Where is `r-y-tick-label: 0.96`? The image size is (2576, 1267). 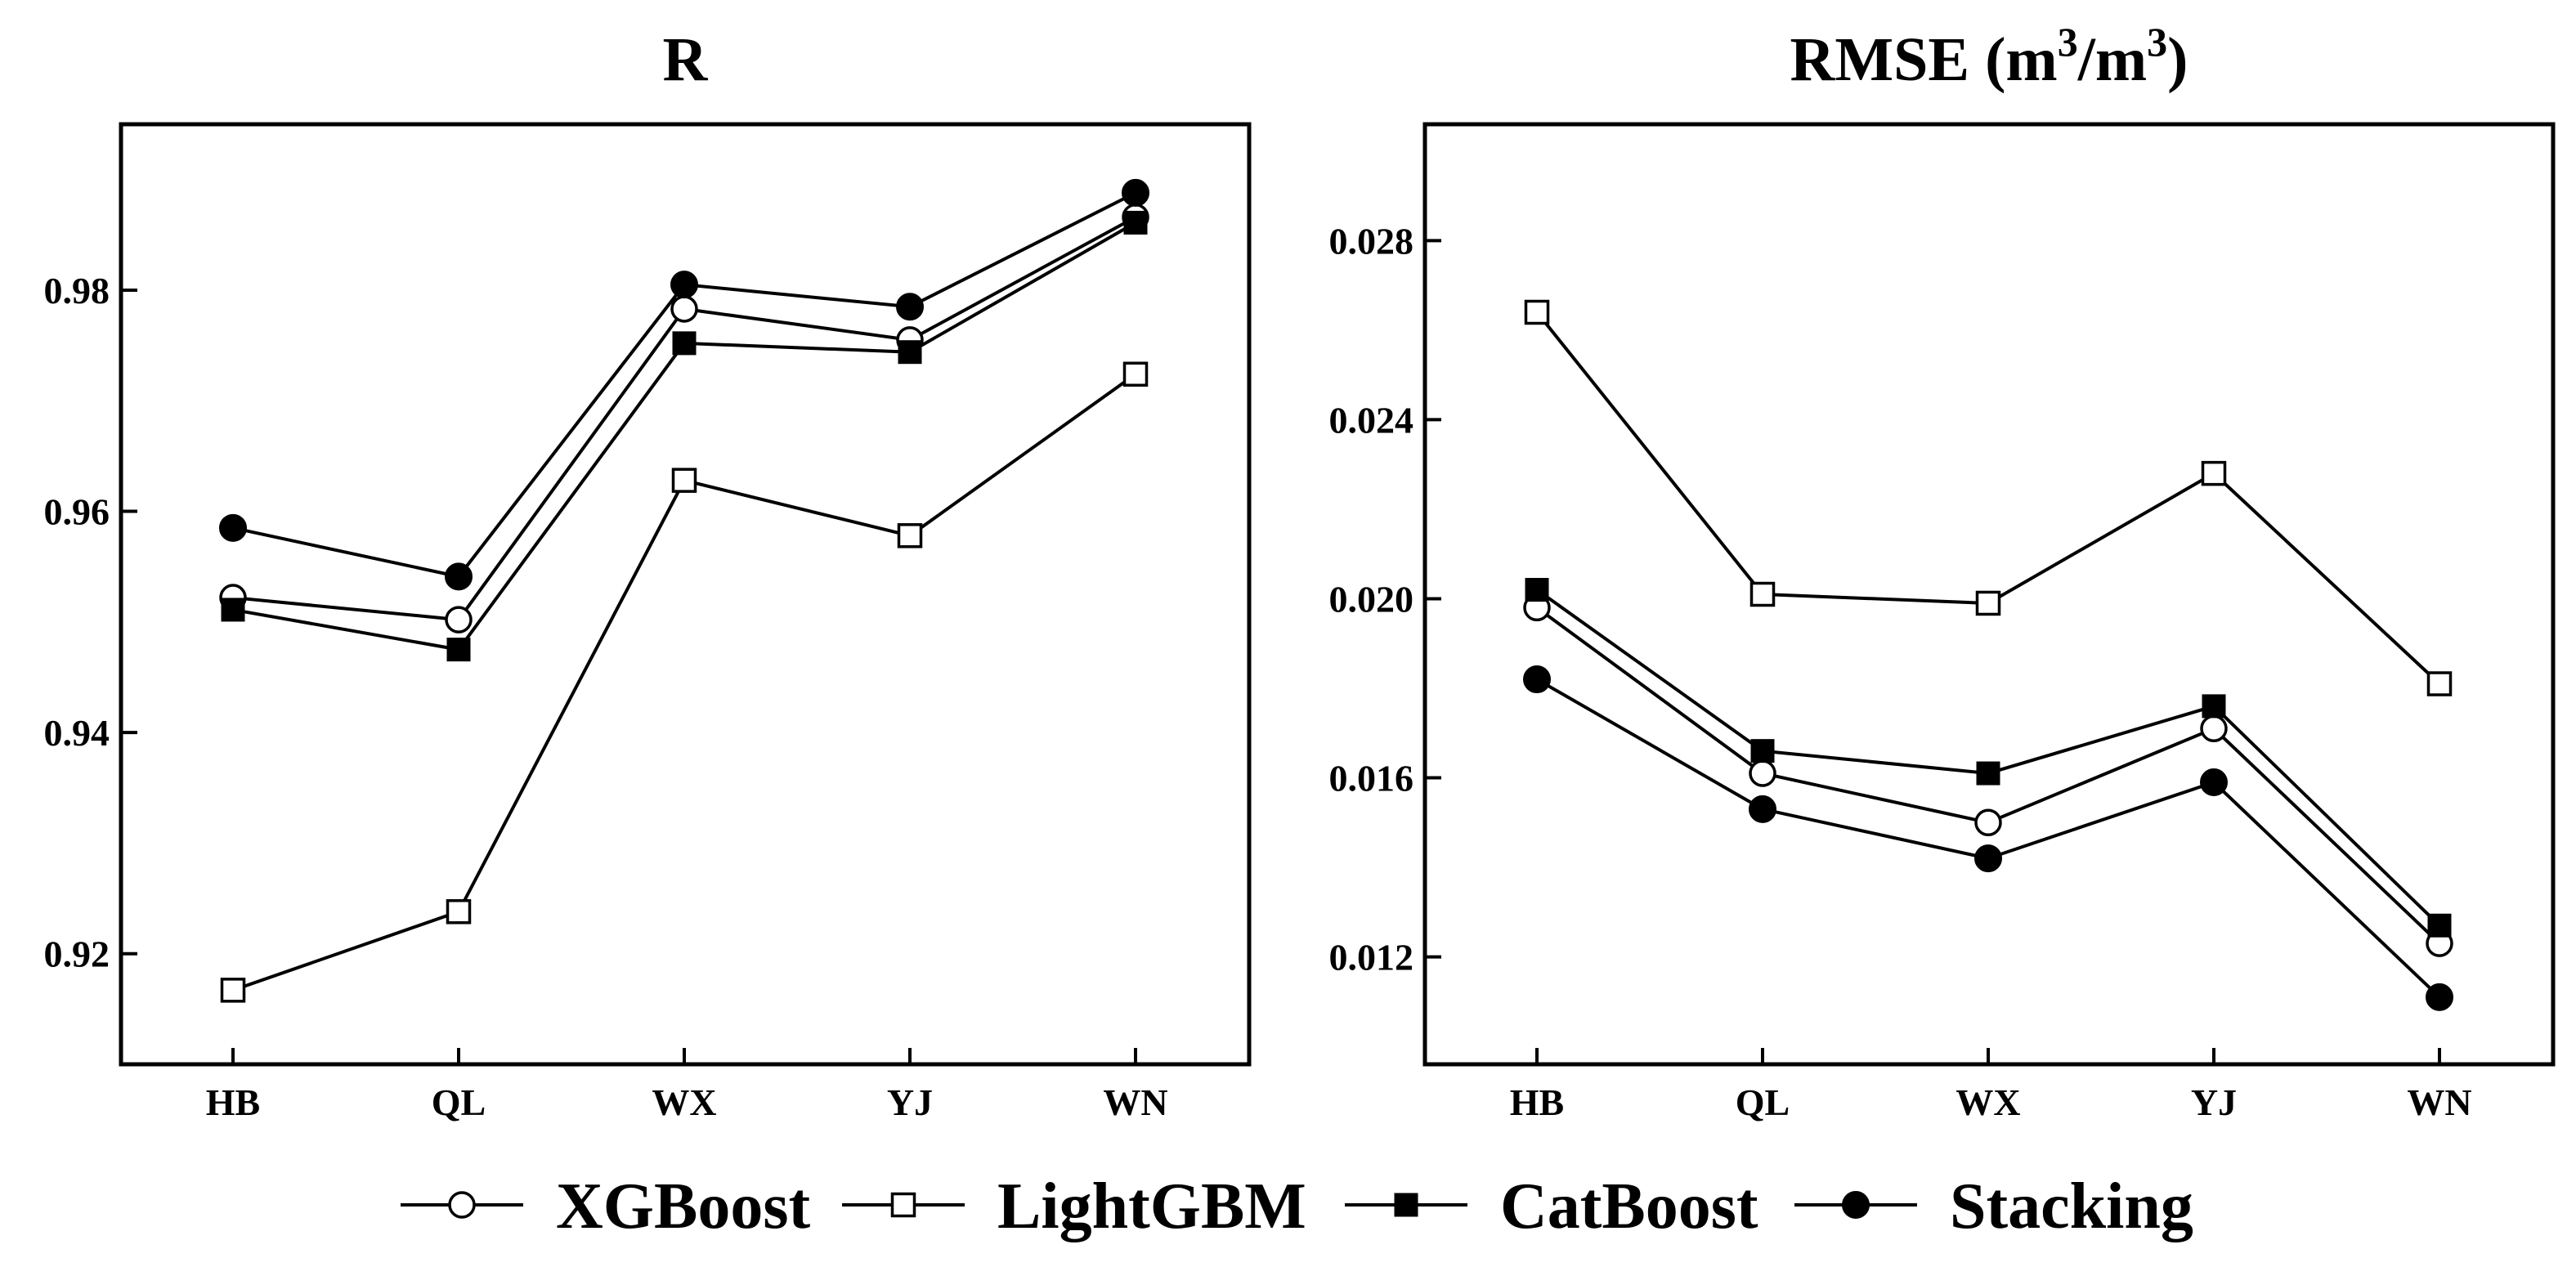 r-y-tick-label: 0.96 is located at coordinates (77, 512).